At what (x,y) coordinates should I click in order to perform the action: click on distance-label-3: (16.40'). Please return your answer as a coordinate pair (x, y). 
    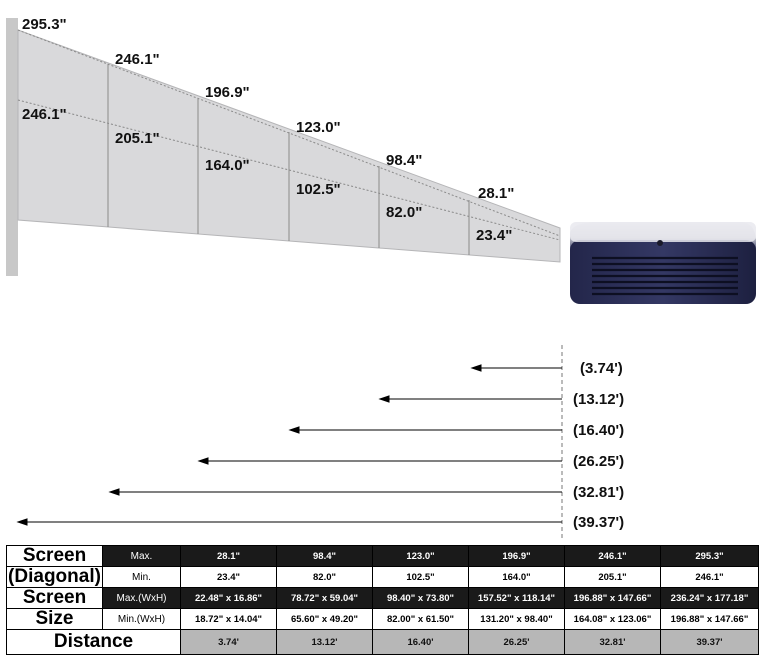
    Looking at the image, I should click on (598, 430).